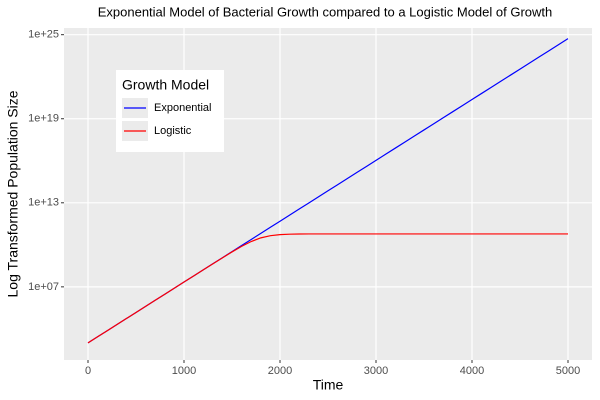 The image size is (600, 400). I want to click on y-tick-label: 1e+07, so click(43, 287).